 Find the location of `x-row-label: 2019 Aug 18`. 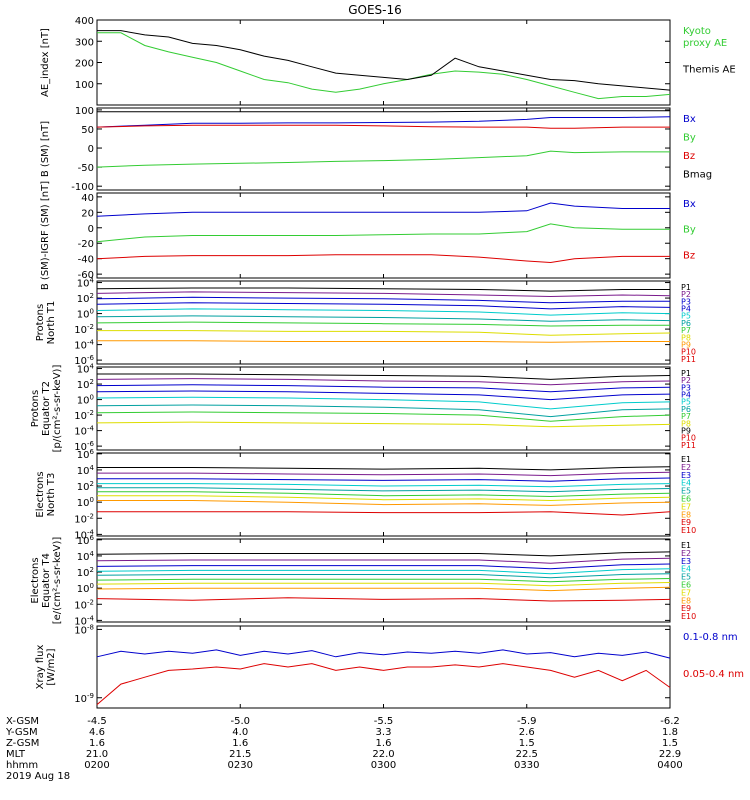

x-row-label: 2019 Aug 18 is located at coordinates (38, 776).